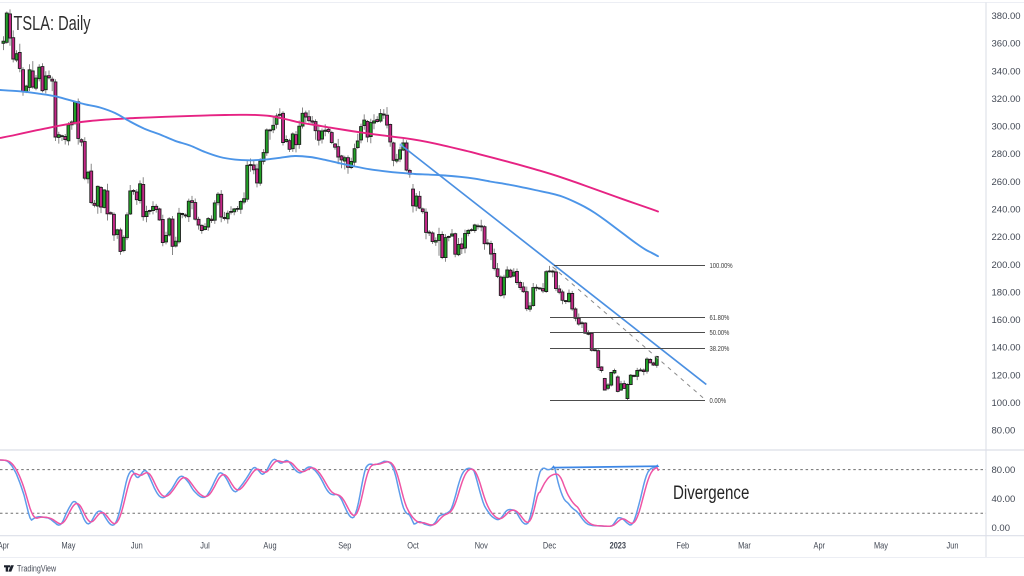 This screenshot has height=576, width=1024. Describe the element at coordinates (1006, 16) in the screenshot. I see `svg-text: 380.00` at that location.